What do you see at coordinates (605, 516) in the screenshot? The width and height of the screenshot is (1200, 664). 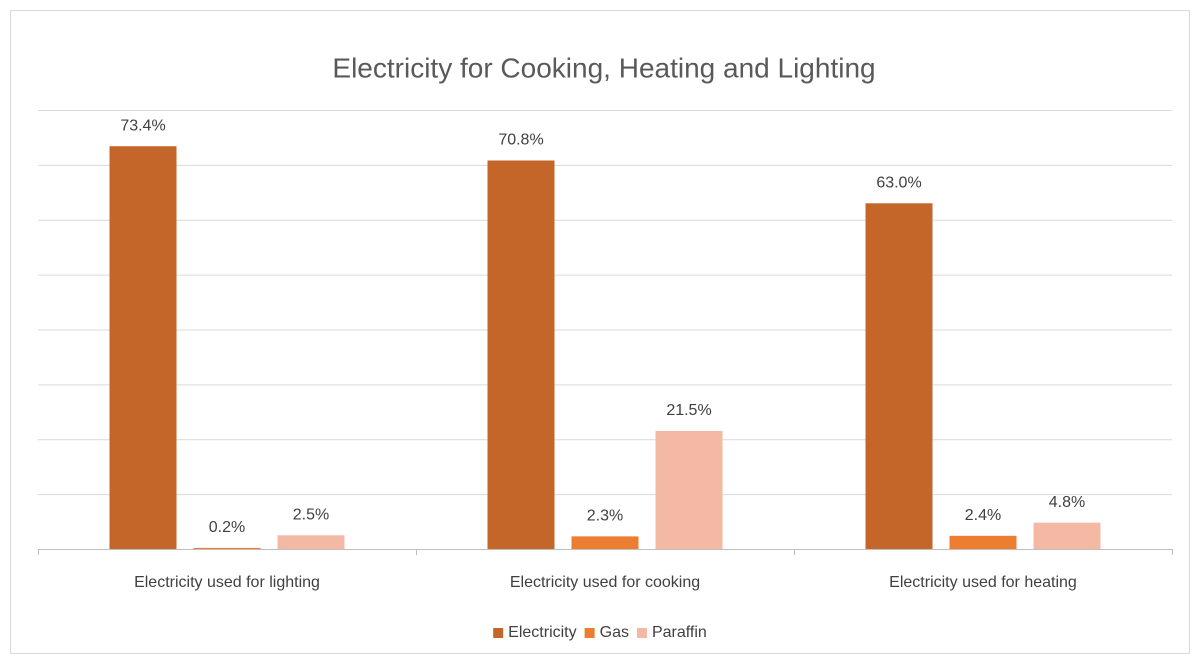 I see `data-label: 2.3%` at bounding box center [605, 516].